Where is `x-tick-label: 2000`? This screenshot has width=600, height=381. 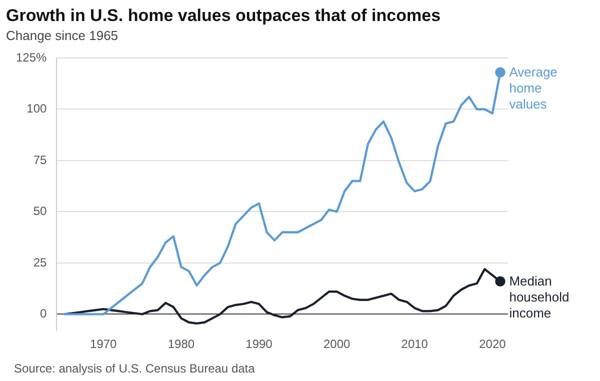
x-tick-label: 2000 is located at coordinates (336, 344).